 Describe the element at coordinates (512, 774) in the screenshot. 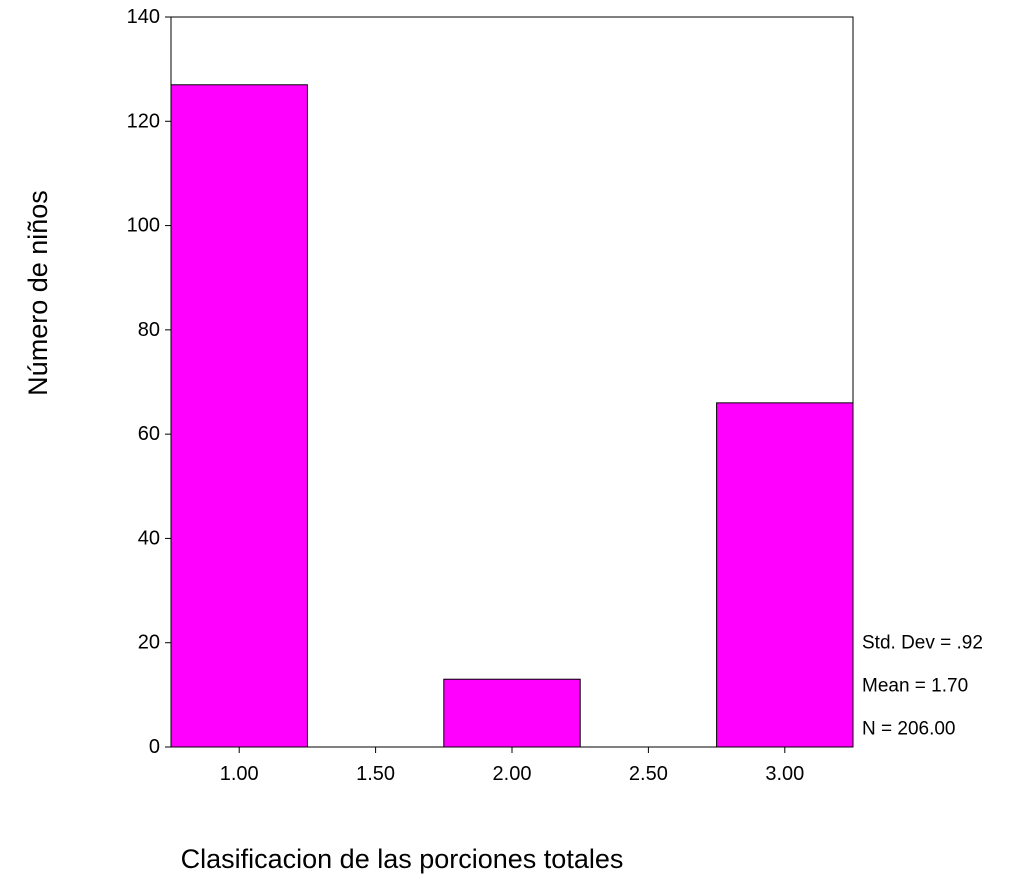

I see `x-tick-label: 2.00` at that location.